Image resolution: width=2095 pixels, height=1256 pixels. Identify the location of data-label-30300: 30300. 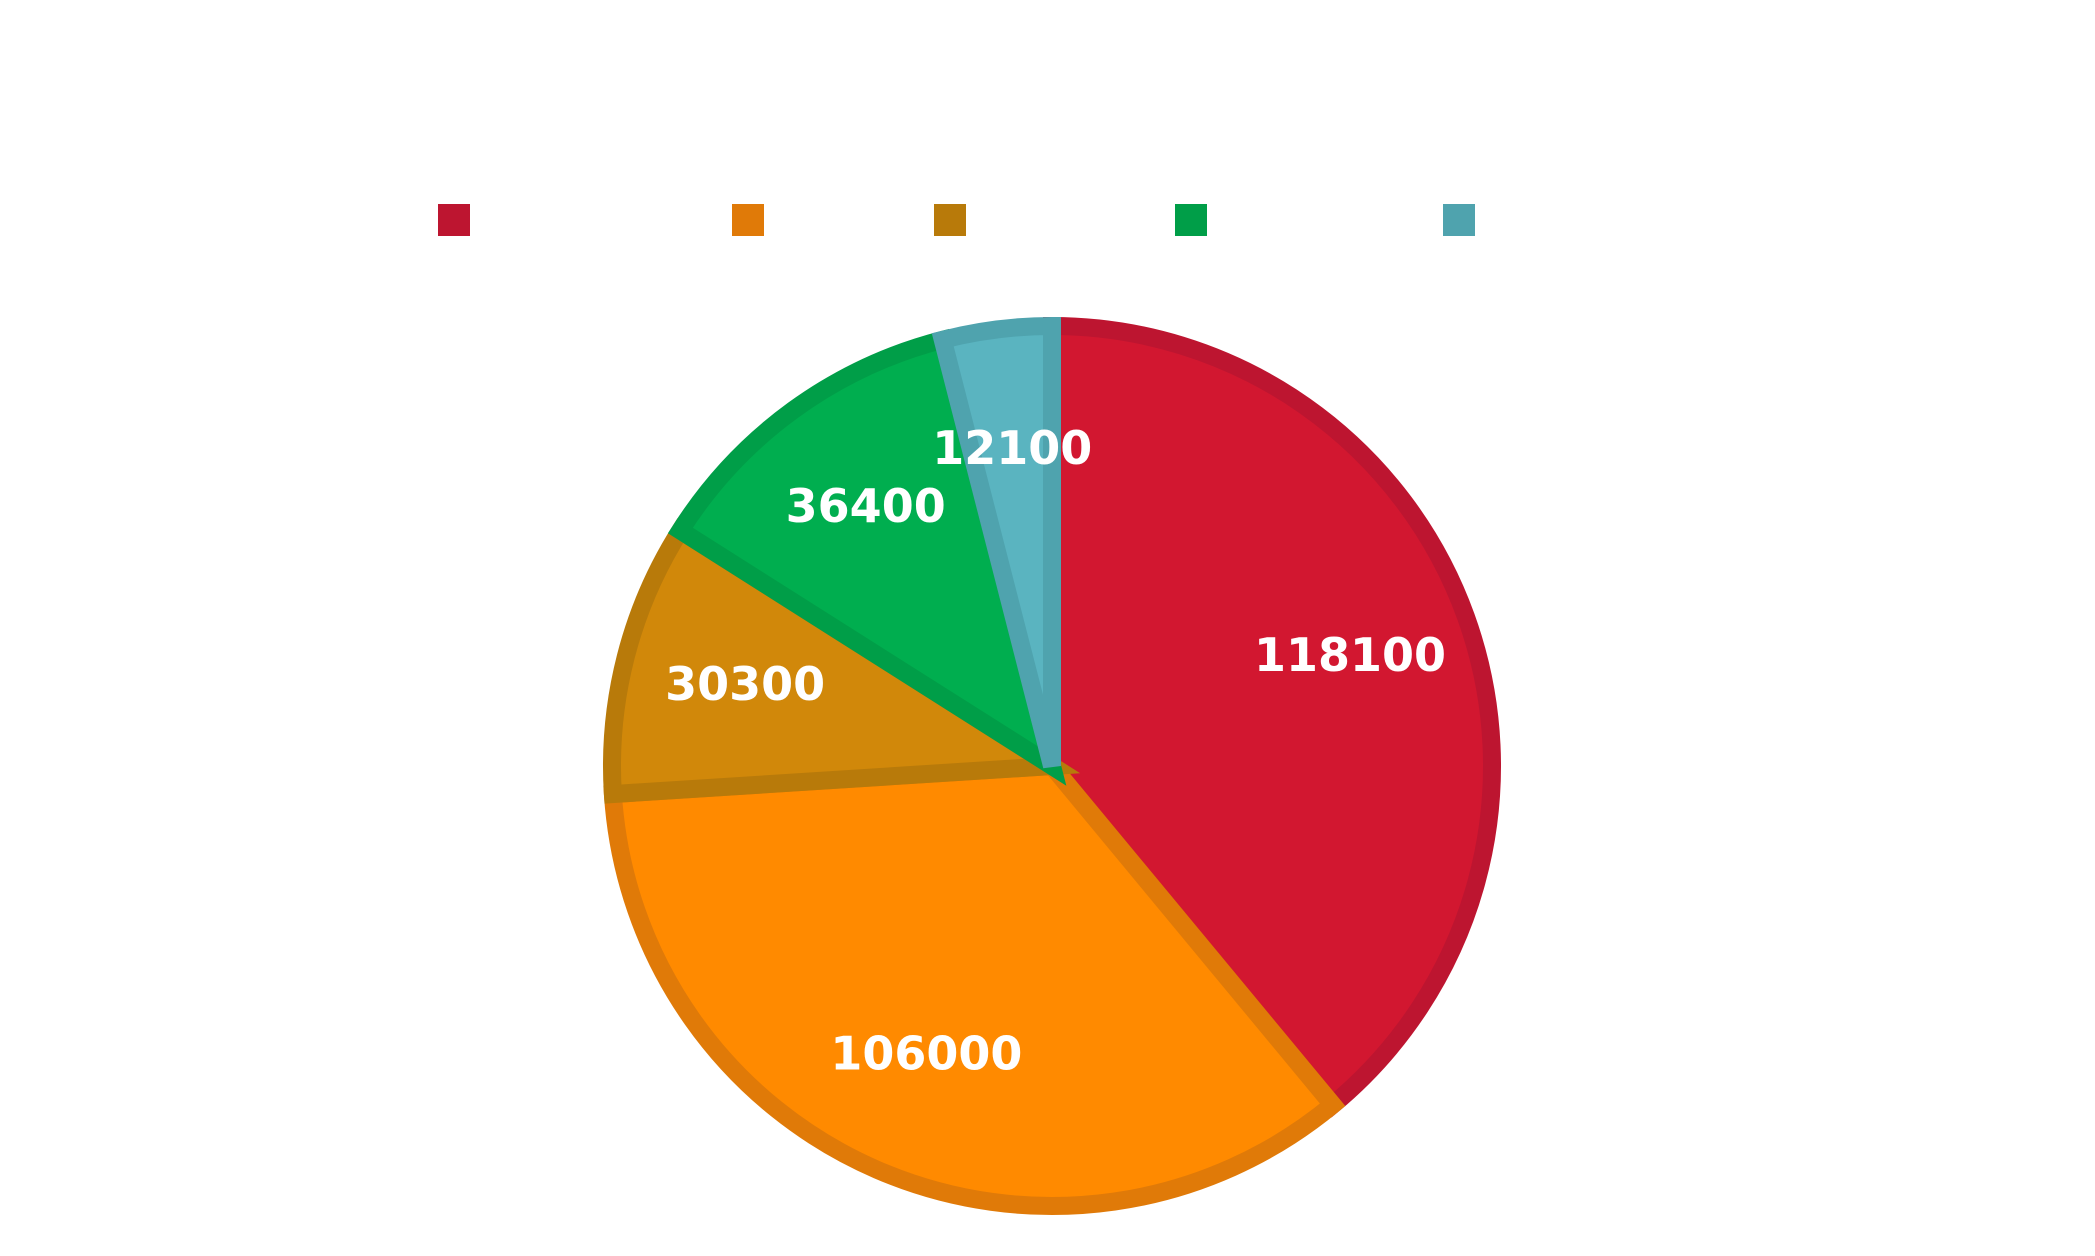
(745, 684).